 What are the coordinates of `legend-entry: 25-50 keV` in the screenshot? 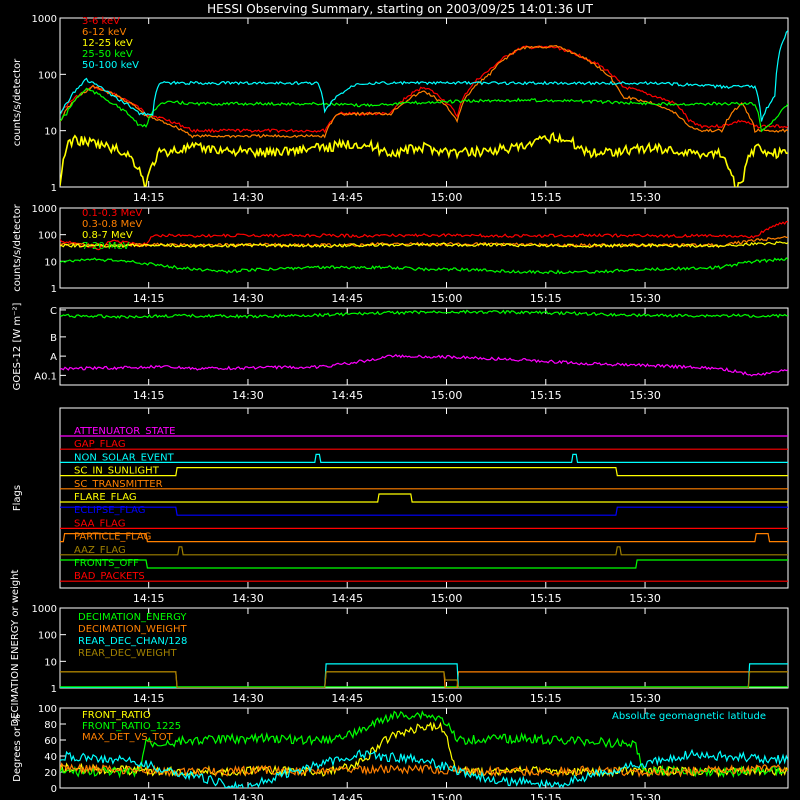 It's located at (107, 54).